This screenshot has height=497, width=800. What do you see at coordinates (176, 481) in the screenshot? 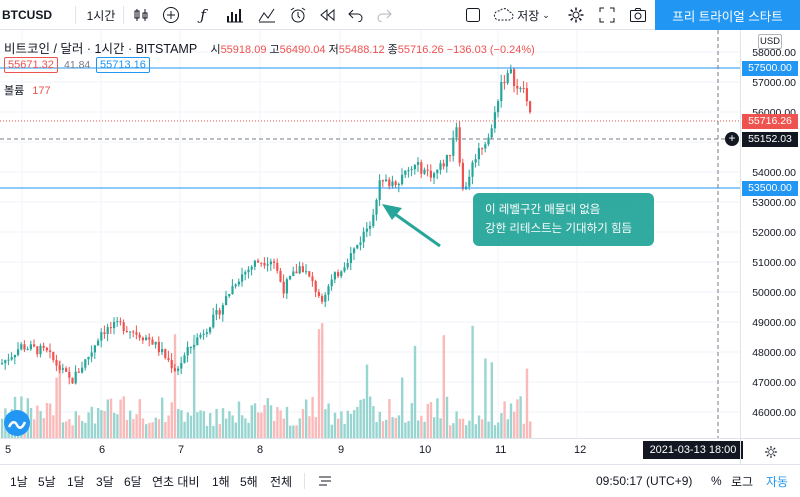
I see `range-ytd: 연초 대비` at bounding box center [176, 481].